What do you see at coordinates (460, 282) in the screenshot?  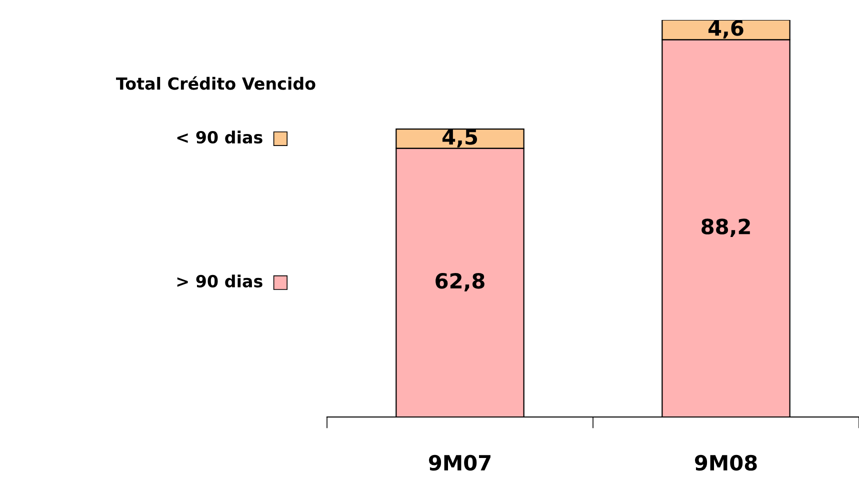 I see `data-label: 62,8` at bounding box center [460, 282].